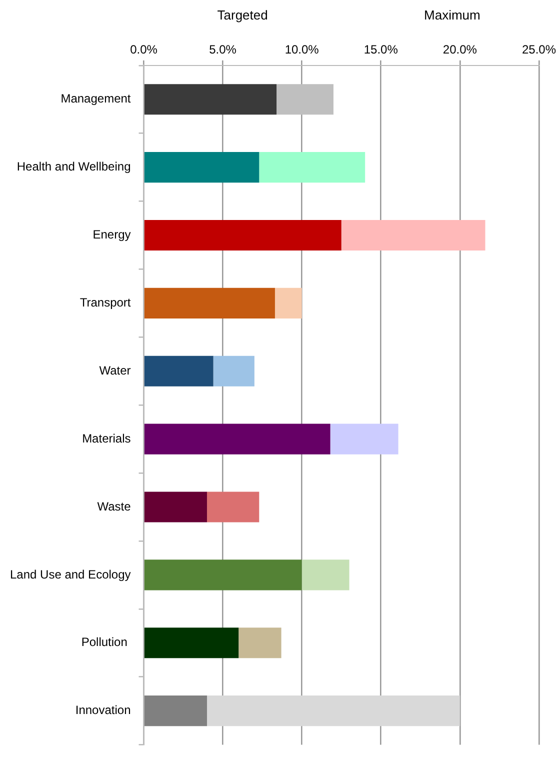  What do you see at coordinates (106, 303) in the screenshot?
I see `y-tick-label: Transport` at bounding box center [106, 303].